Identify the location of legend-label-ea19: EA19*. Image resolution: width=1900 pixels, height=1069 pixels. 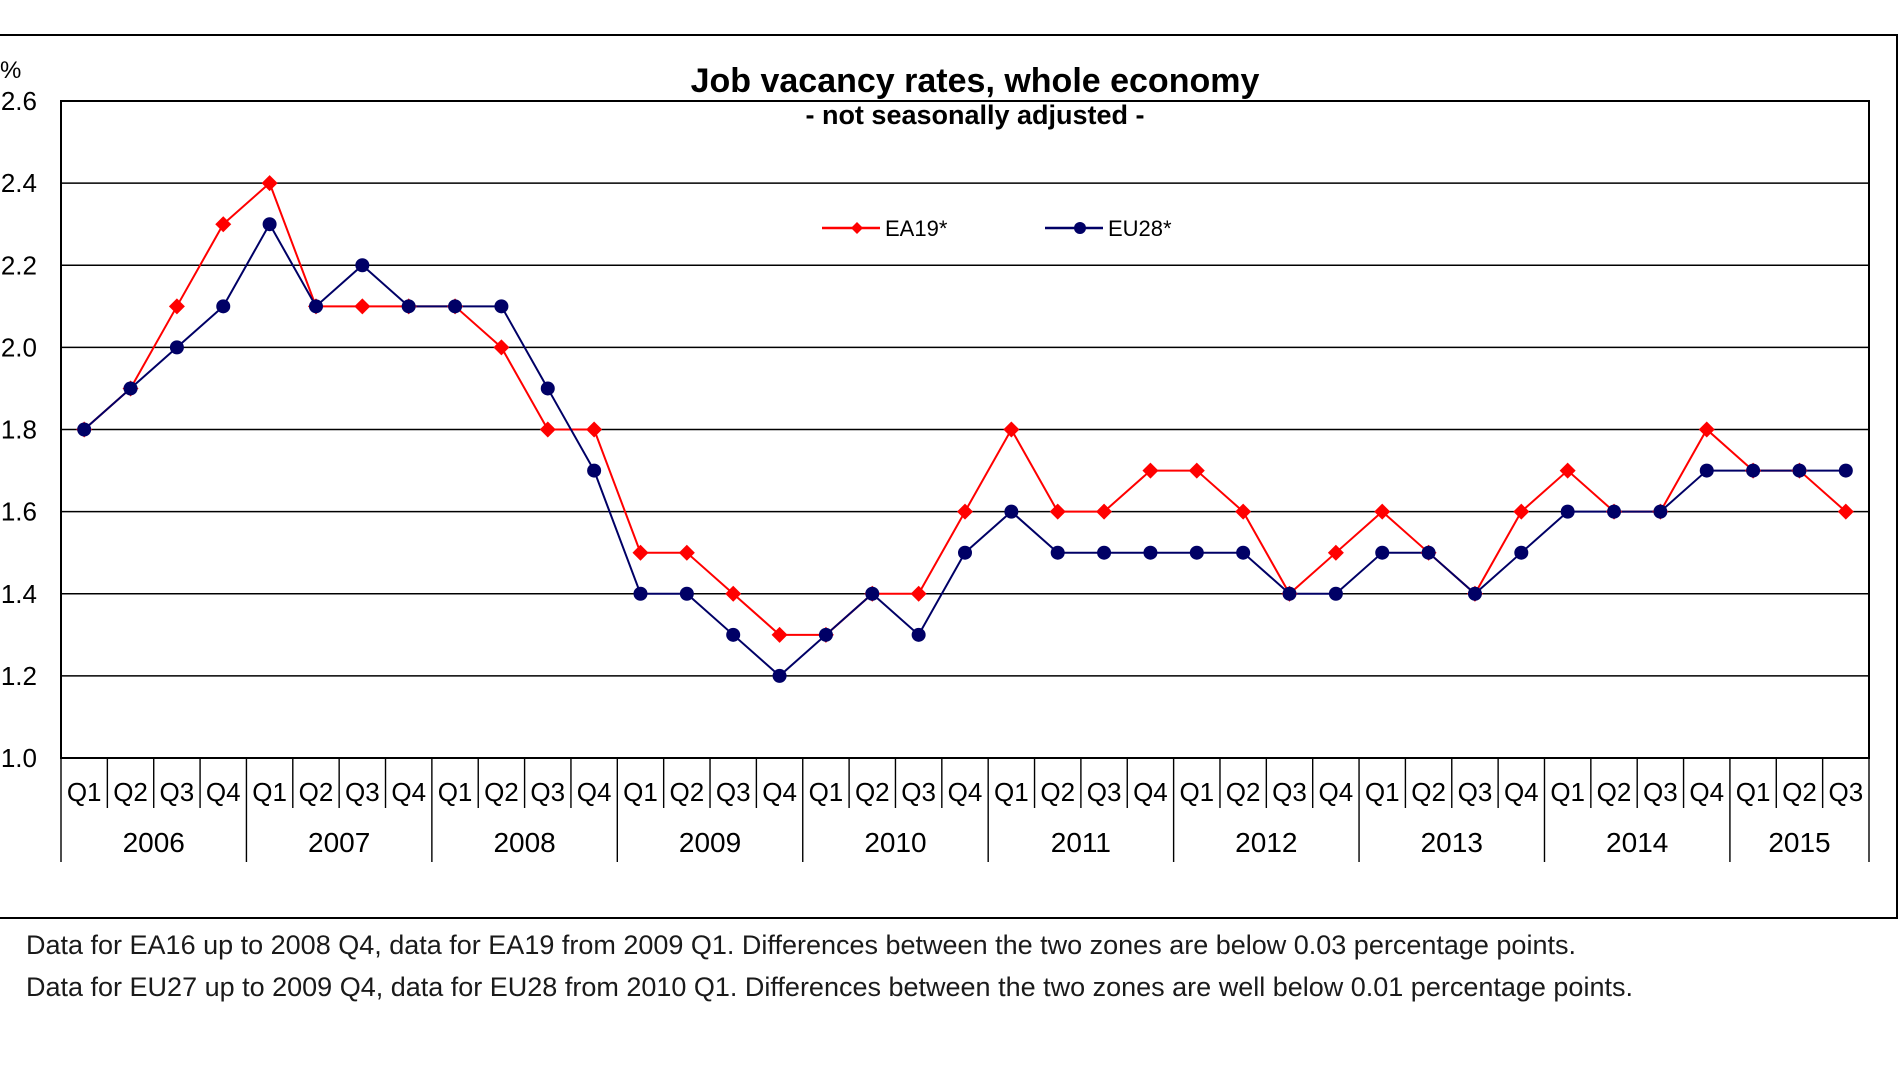
(916, 228).